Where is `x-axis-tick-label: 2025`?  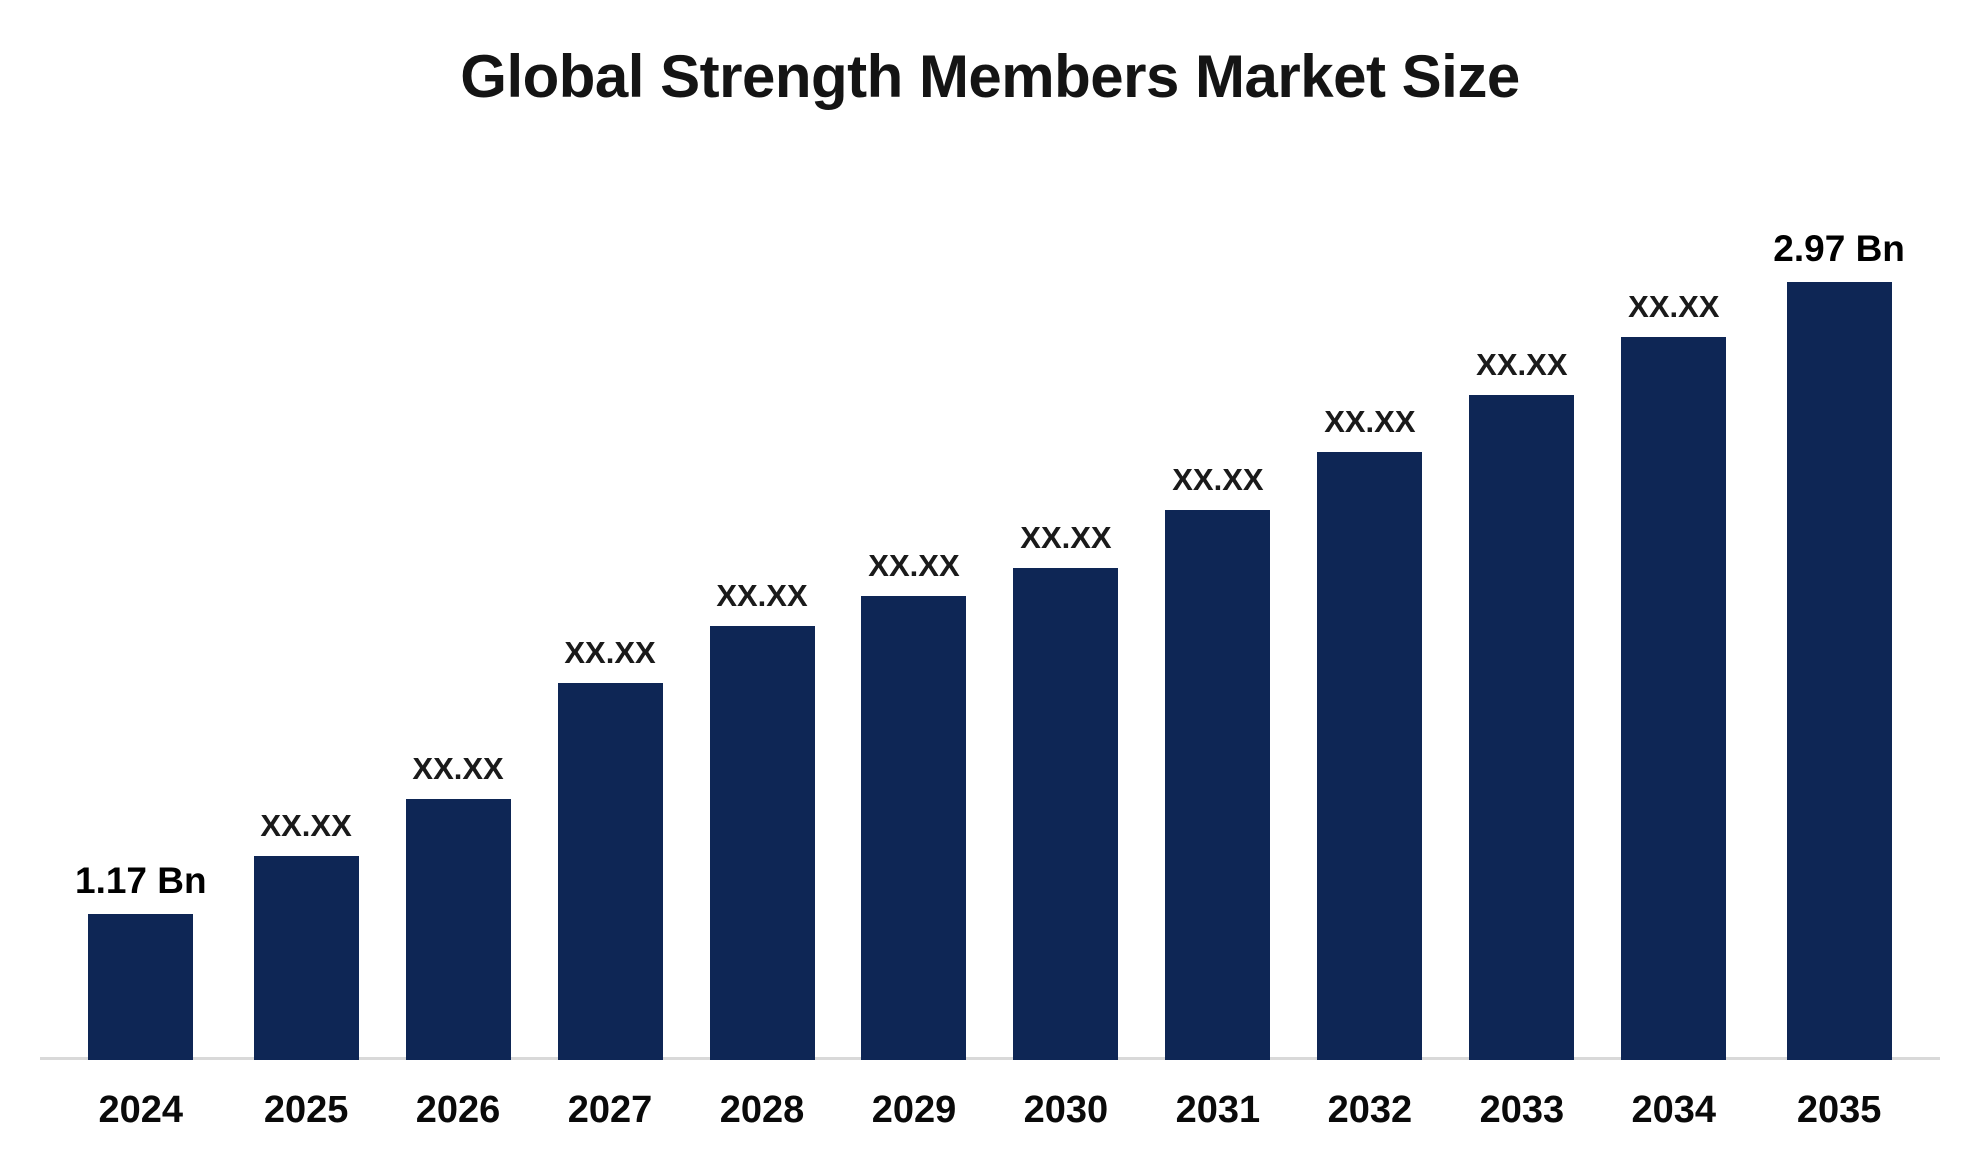
x-axis-tick-label: 2025 is located at coordinates (306, 1110).